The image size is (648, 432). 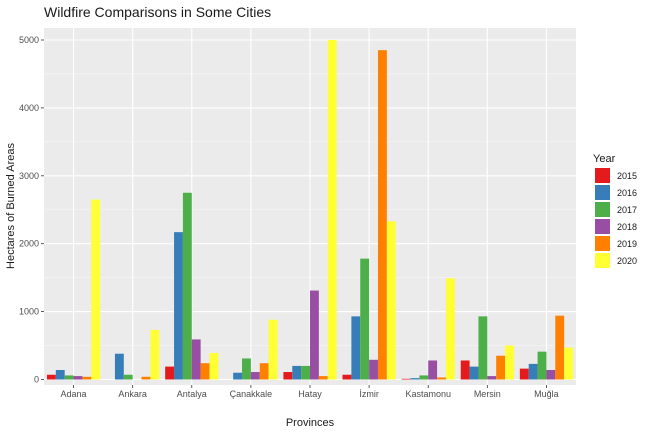 What do you see at coordinates (29, 244) in the screenshot?
I see `y-tick-label: 2000` at bounding box center [29, 244].